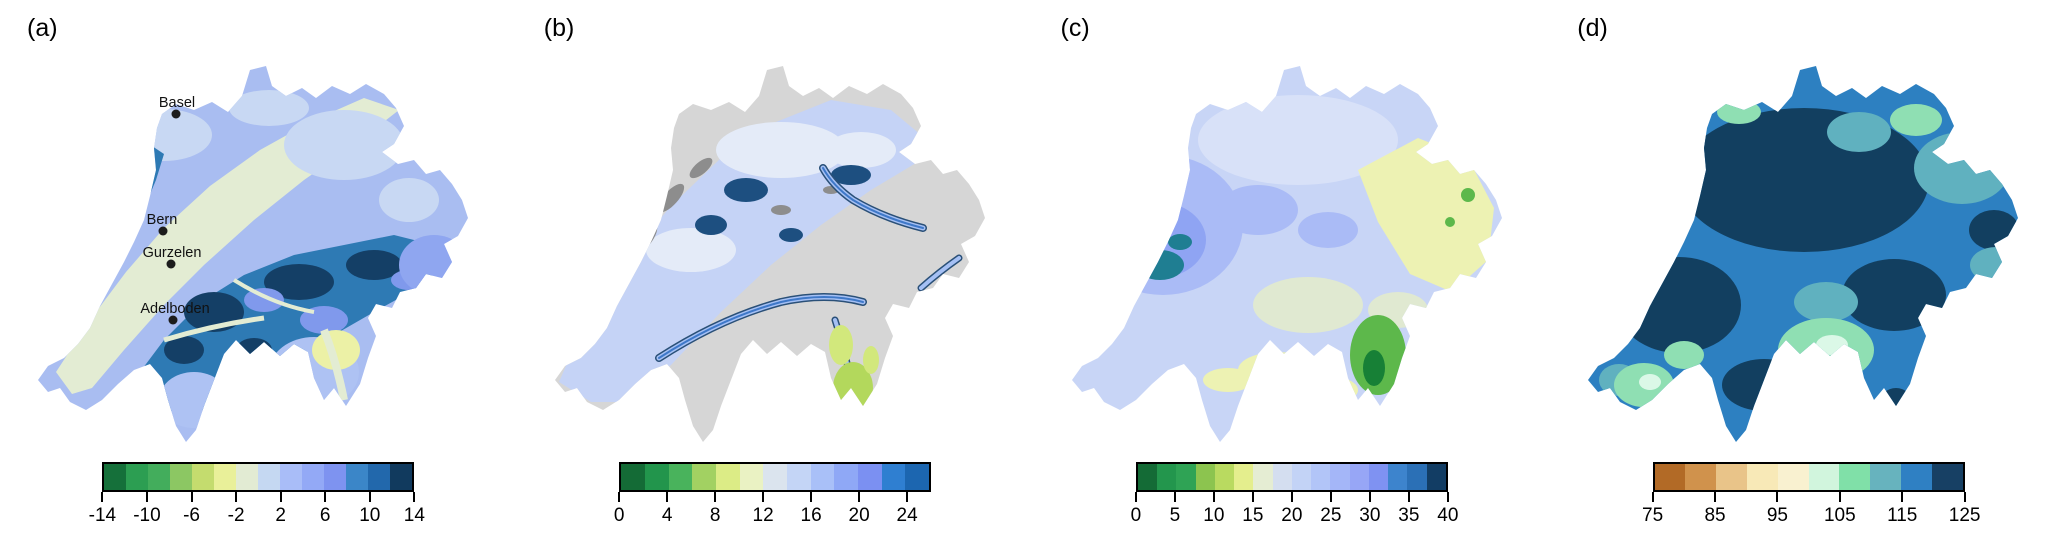 The height and width of the screenshot is (552, 2067). What do you see at coordinates (1811, 517) in the screenshot?
I see `colorbar-tick-labels: 75 85 95 105 115 125` at bounding box center [1811, 517].